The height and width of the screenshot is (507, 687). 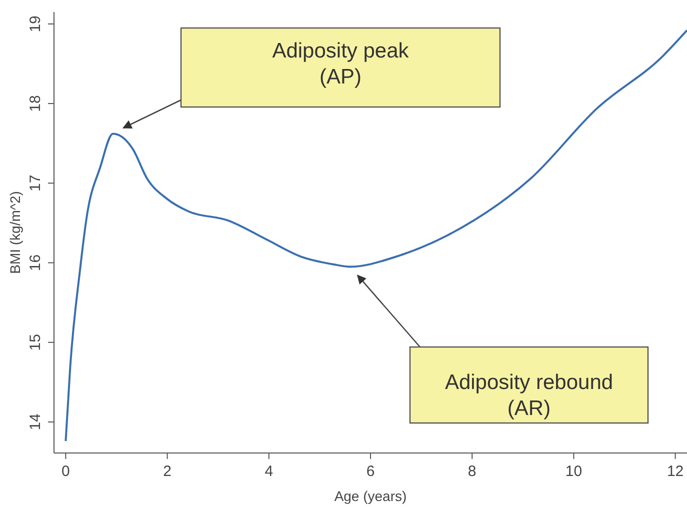 I want to click on x-tick-label: 8, so click(x=472, y=471).